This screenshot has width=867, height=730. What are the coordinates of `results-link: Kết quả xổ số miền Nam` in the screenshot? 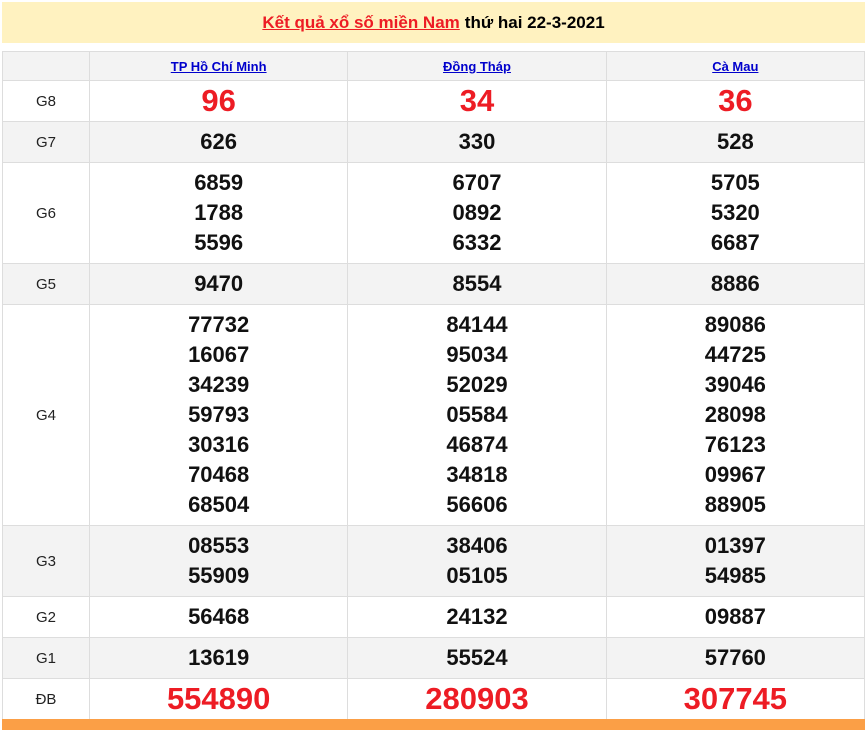 It's located at (361, 22).